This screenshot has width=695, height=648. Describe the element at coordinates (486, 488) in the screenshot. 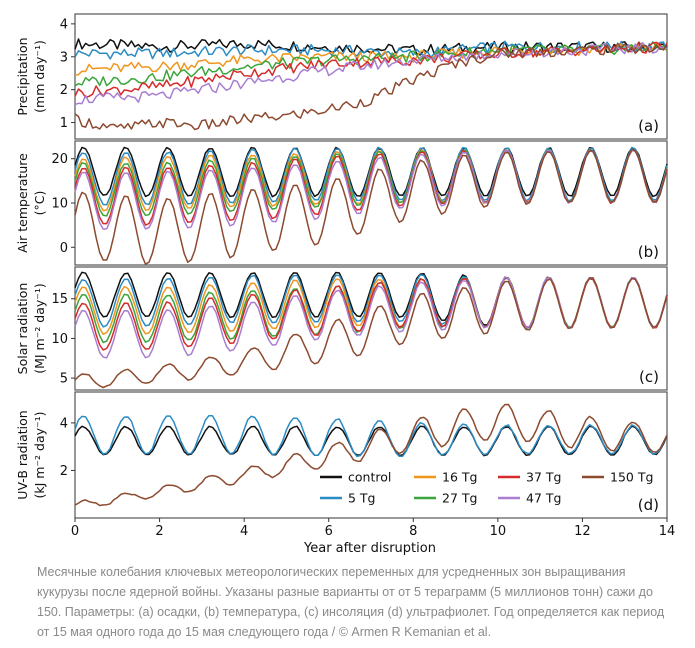

I see `legend: control 16 Tg 37 Tg 150 Tg 5 Tg 27 Tg 47 Tg` at that location.